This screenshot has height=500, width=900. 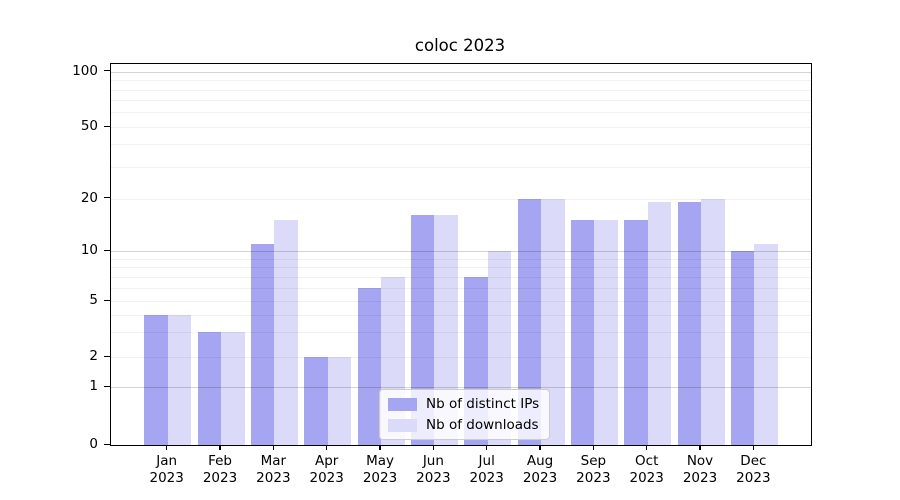 What do you see at coordinates (433, 448) in the screenshot?
I see `x-tick-mark-jun` at bounding box center [433, 448].